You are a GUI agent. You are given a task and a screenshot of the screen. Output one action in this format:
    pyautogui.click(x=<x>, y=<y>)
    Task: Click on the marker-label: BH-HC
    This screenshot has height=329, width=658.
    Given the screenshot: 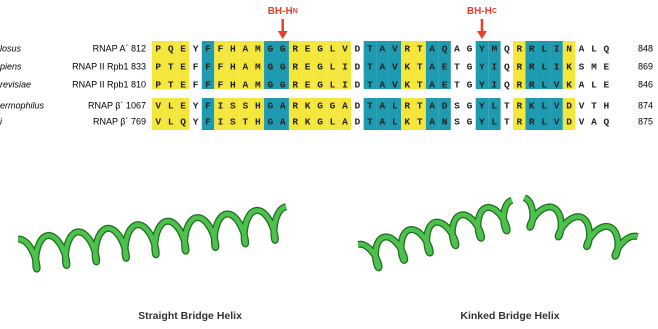 What is the action you would take?
    pyautogui.click(x=482, y=11)
    